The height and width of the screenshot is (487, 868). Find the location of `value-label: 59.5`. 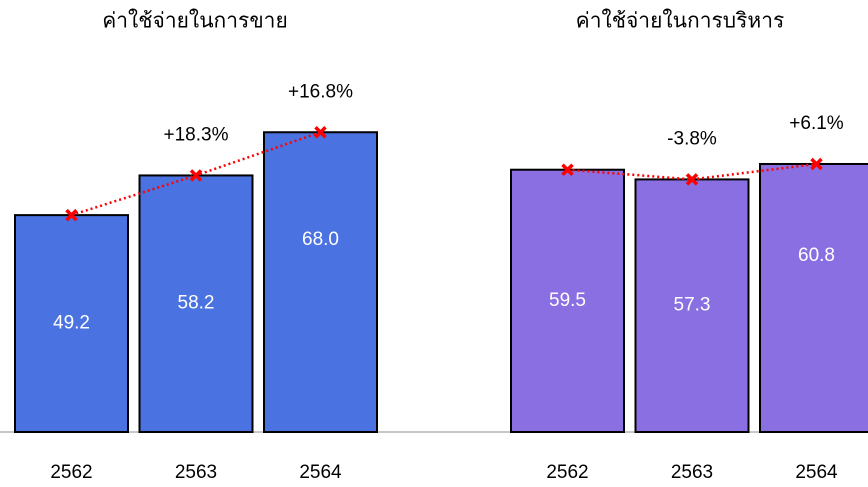

value-label: 59.5 is located at coordinates (567, 300).